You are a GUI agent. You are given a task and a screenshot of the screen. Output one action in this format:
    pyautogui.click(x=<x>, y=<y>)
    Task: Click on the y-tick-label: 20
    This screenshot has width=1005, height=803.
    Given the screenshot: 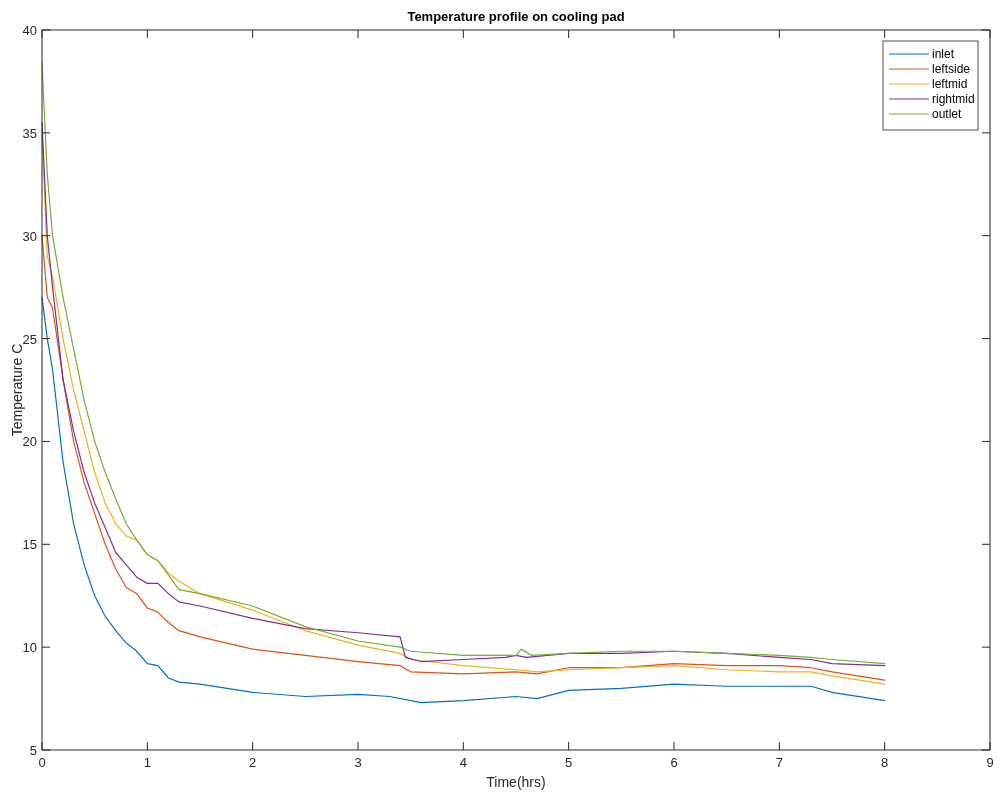 What is the action you would take?
    pyautogui.click(x=29, y=442)
    